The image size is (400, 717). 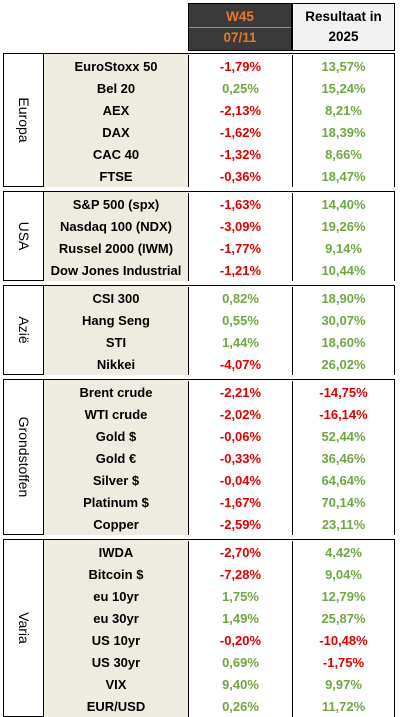 I want to click on table-row: S&P 500 (spx) -1,63% 14,40%, so click(x=219, y=204).